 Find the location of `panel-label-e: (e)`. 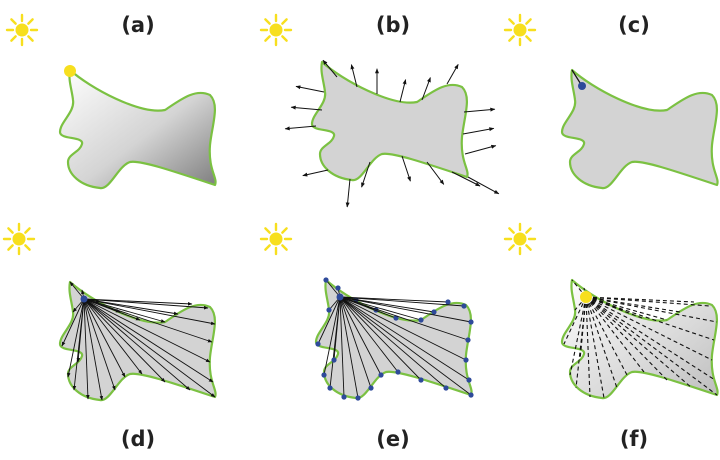

panel-label-e: (e) is located at coordinates (392, 439).